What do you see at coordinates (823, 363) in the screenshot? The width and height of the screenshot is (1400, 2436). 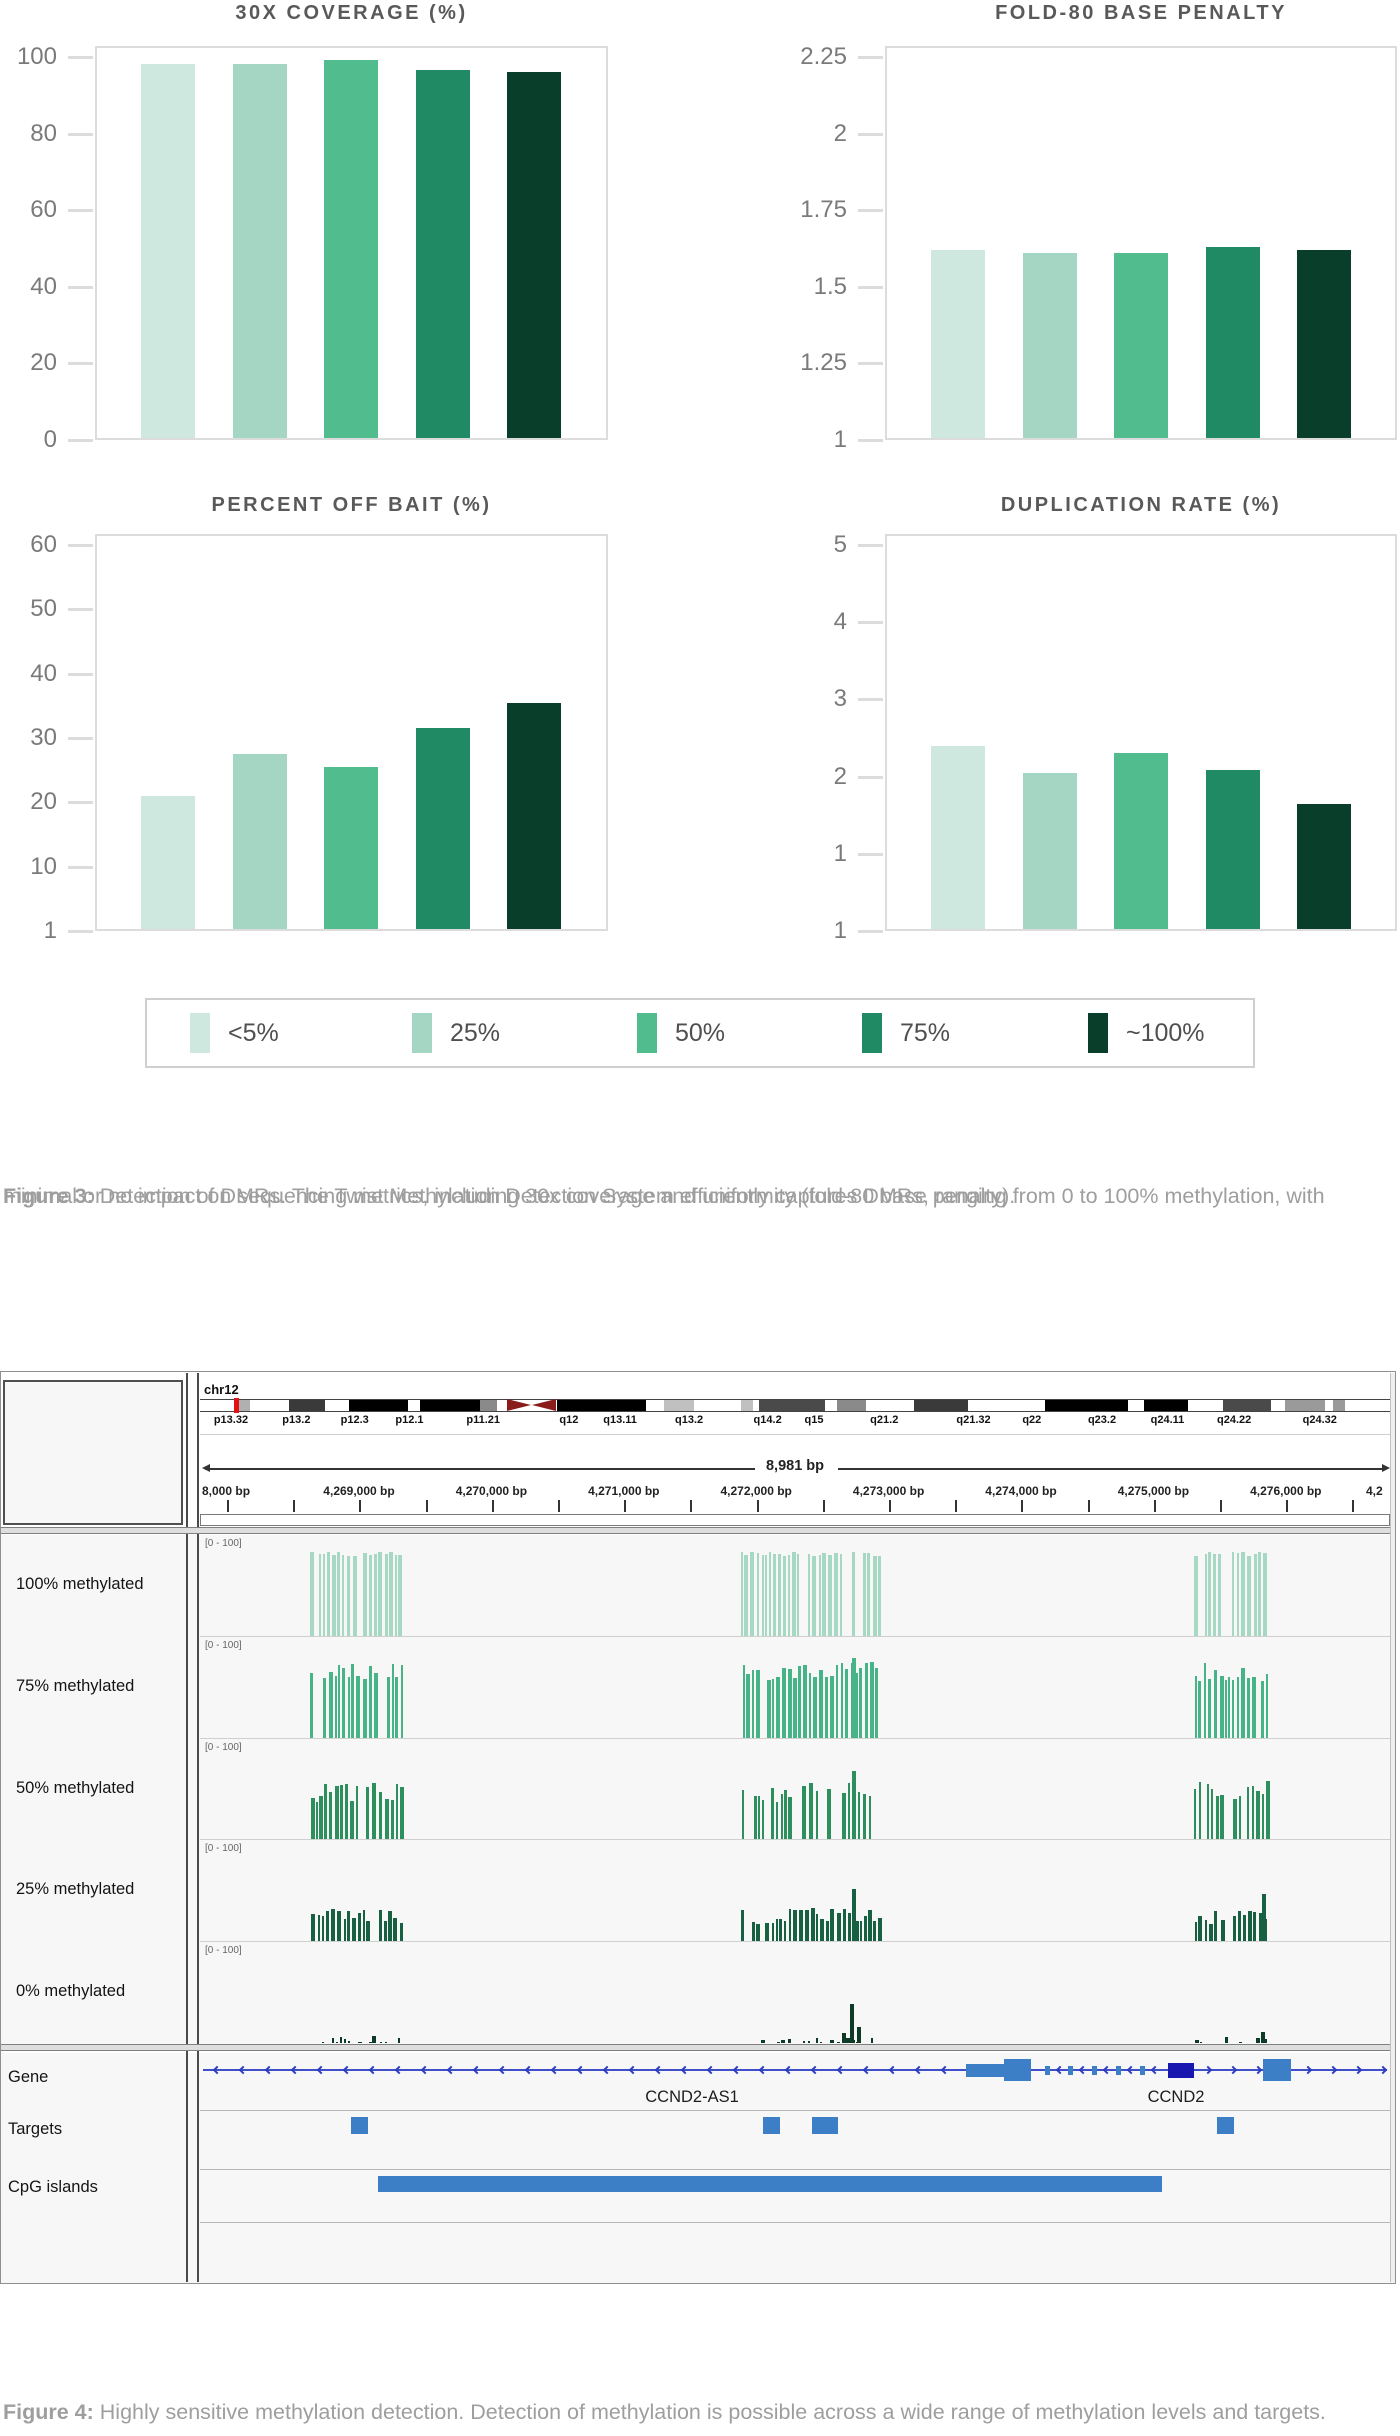 I see `y-tick-label: 1.25` at bounding box center [823, 363].